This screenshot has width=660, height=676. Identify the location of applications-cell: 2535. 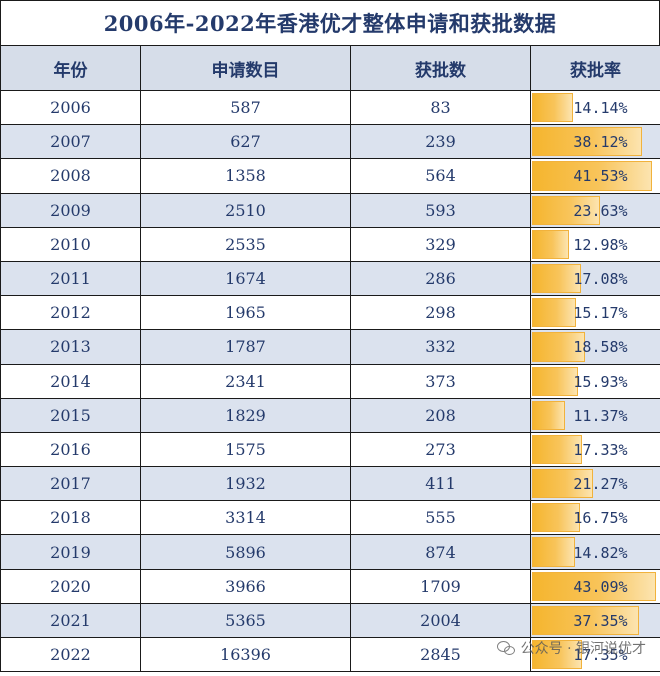
(245, 244).